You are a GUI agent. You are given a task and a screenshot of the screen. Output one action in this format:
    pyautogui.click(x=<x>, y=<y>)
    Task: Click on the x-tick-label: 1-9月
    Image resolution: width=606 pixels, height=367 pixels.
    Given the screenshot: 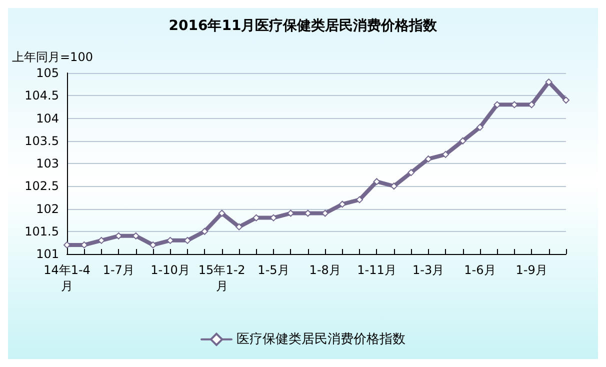 What is the action you would take?
    pyautogui.click(x=532, y=270)
    